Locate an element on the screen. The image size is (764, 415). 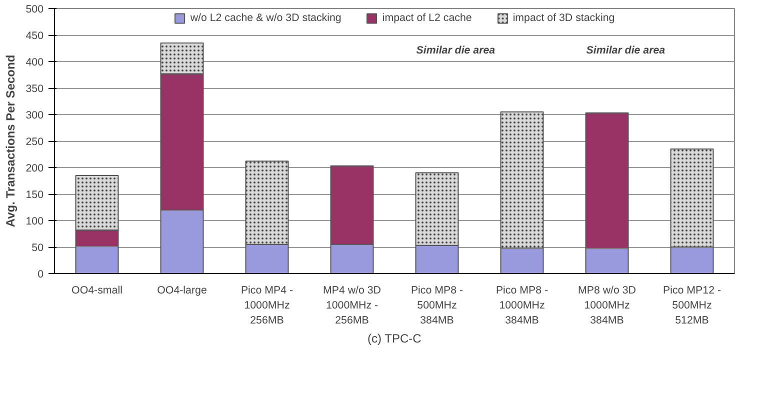
y-tick-label: 450 is located at coordinates (35, 36).